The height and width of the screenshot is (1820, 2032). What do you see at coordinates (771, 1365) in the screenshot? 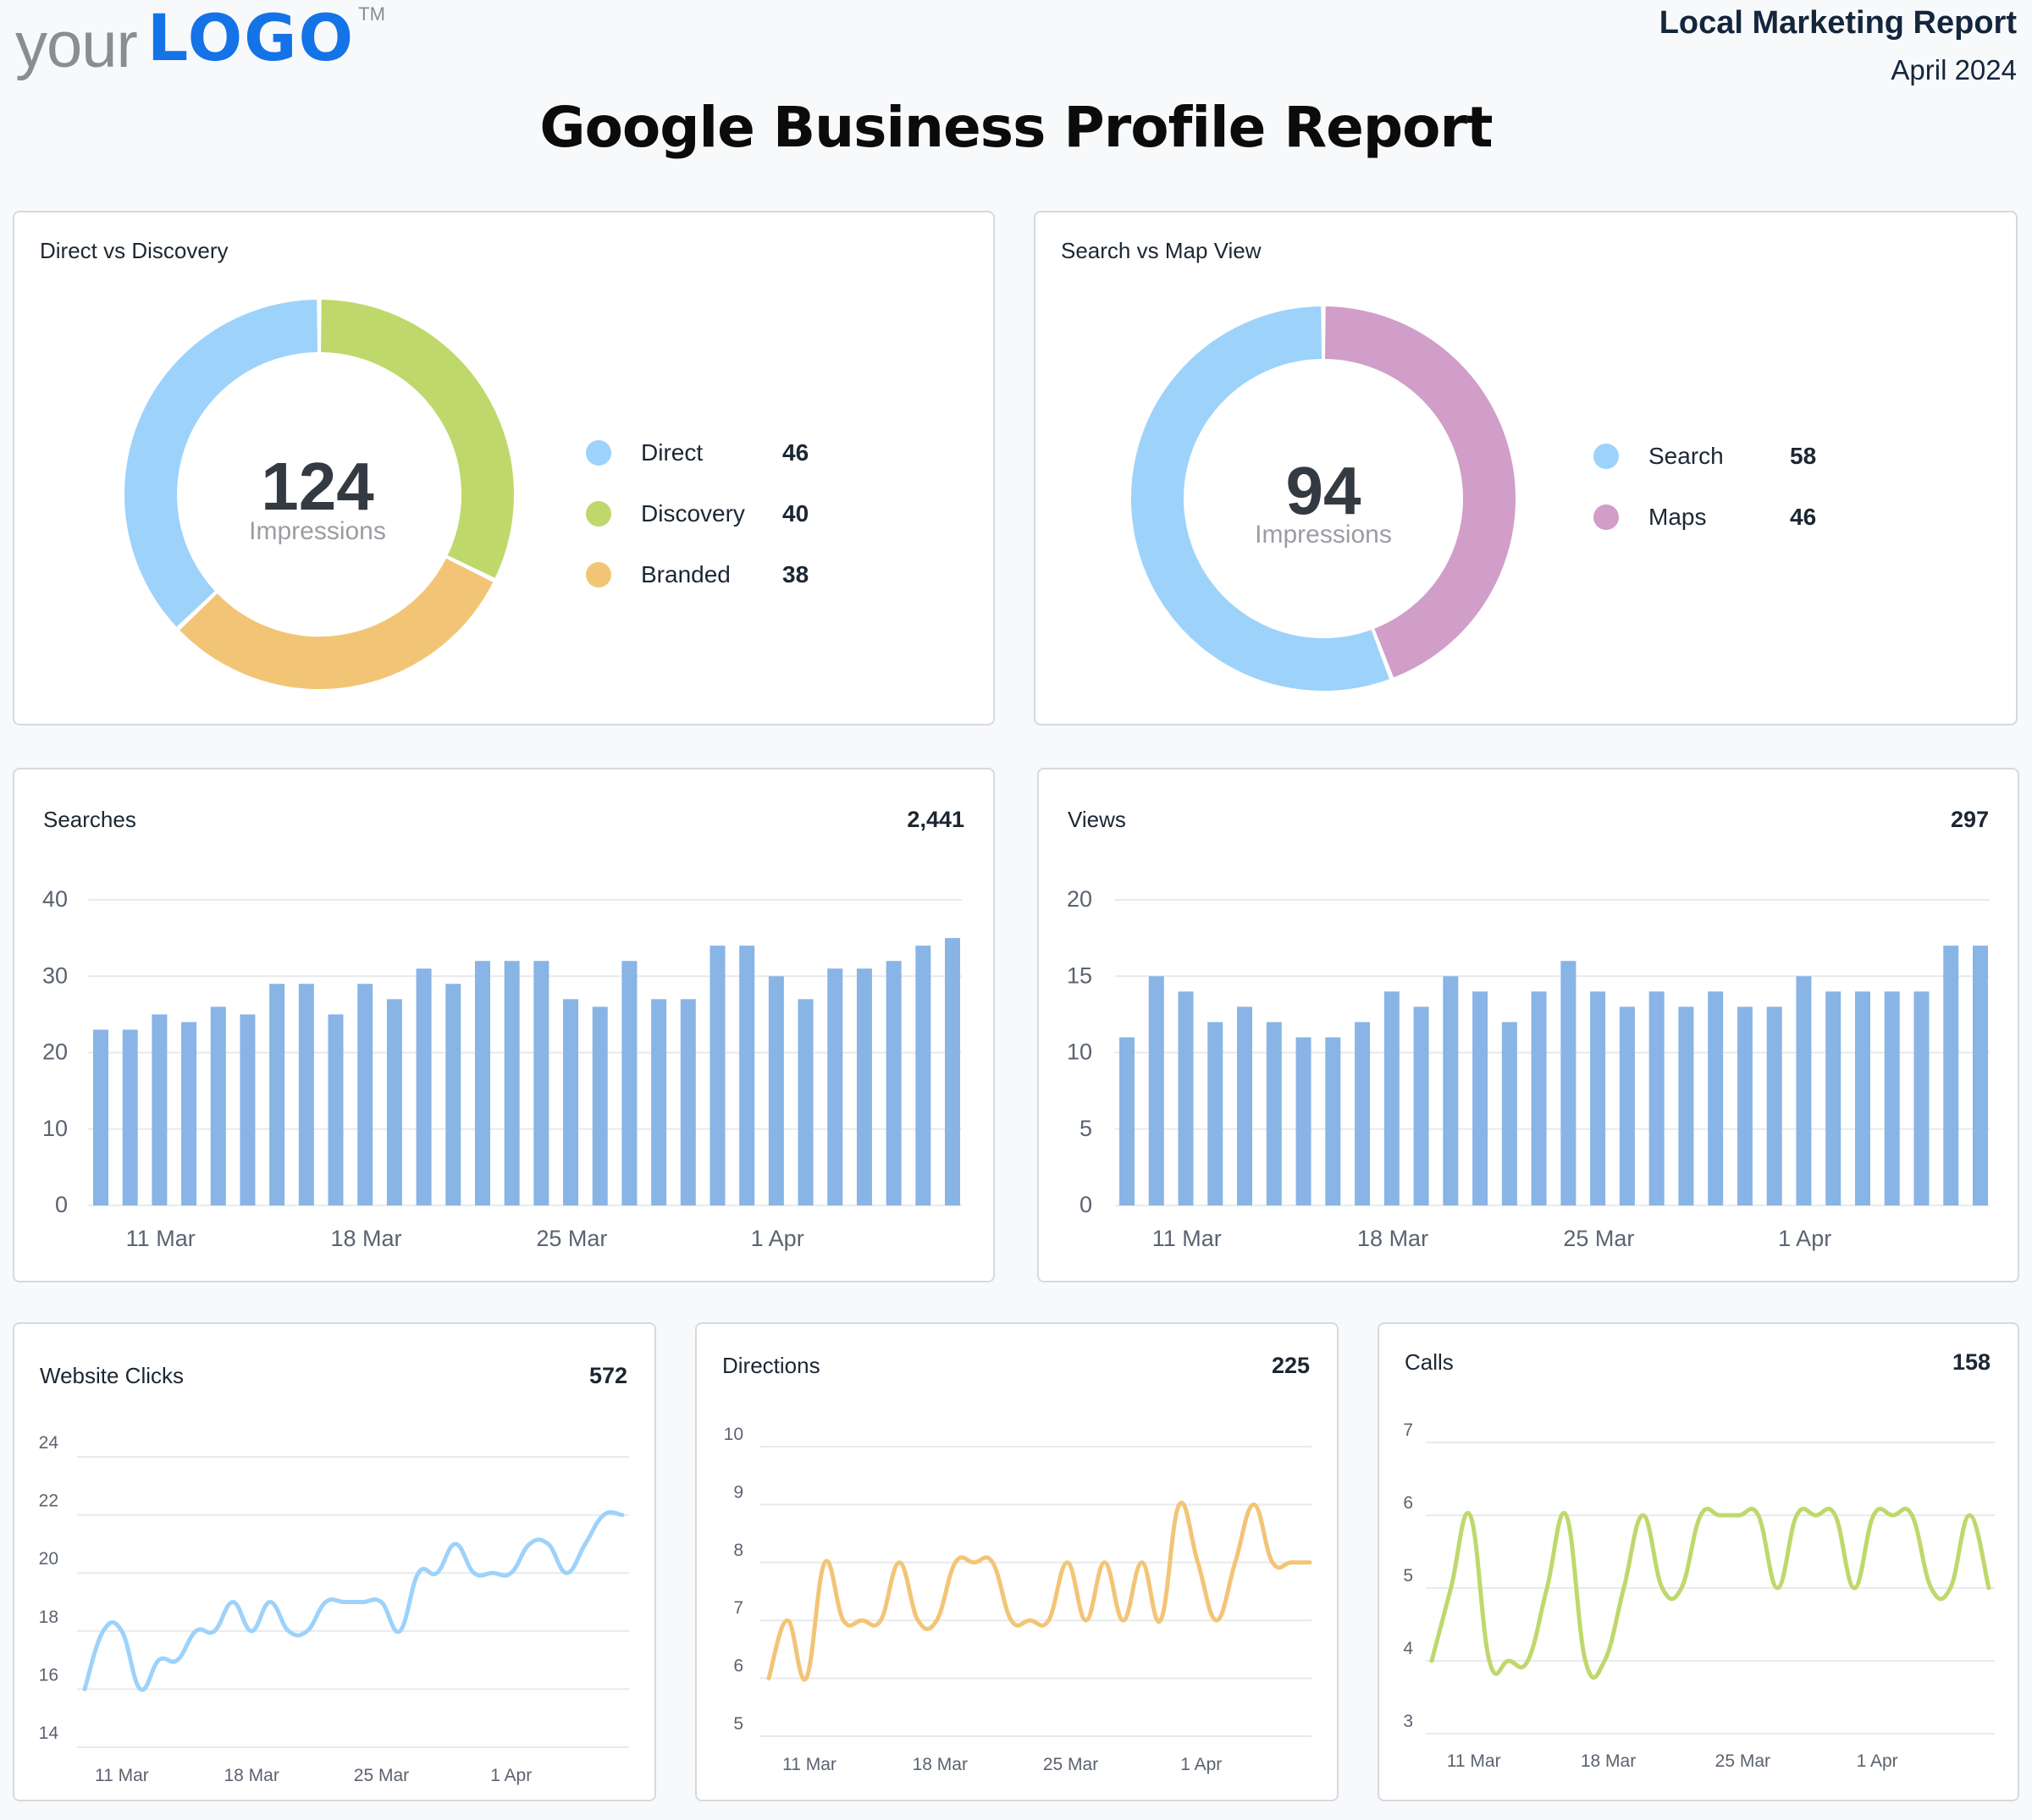
I see `card-title: Directions` at bounding box center [771, 1365].